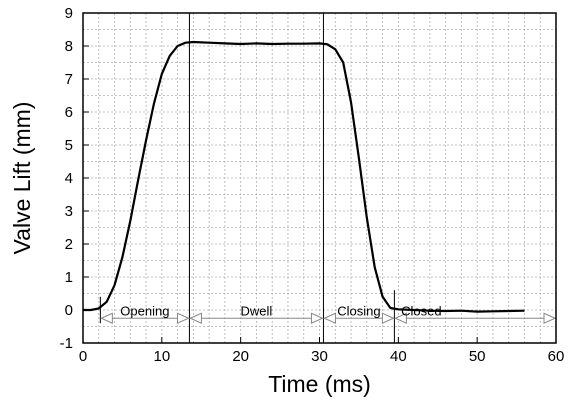 The height and width of the screenshot is (400, 571). I want to click on x-tick-label: 60, so click(556, 356).